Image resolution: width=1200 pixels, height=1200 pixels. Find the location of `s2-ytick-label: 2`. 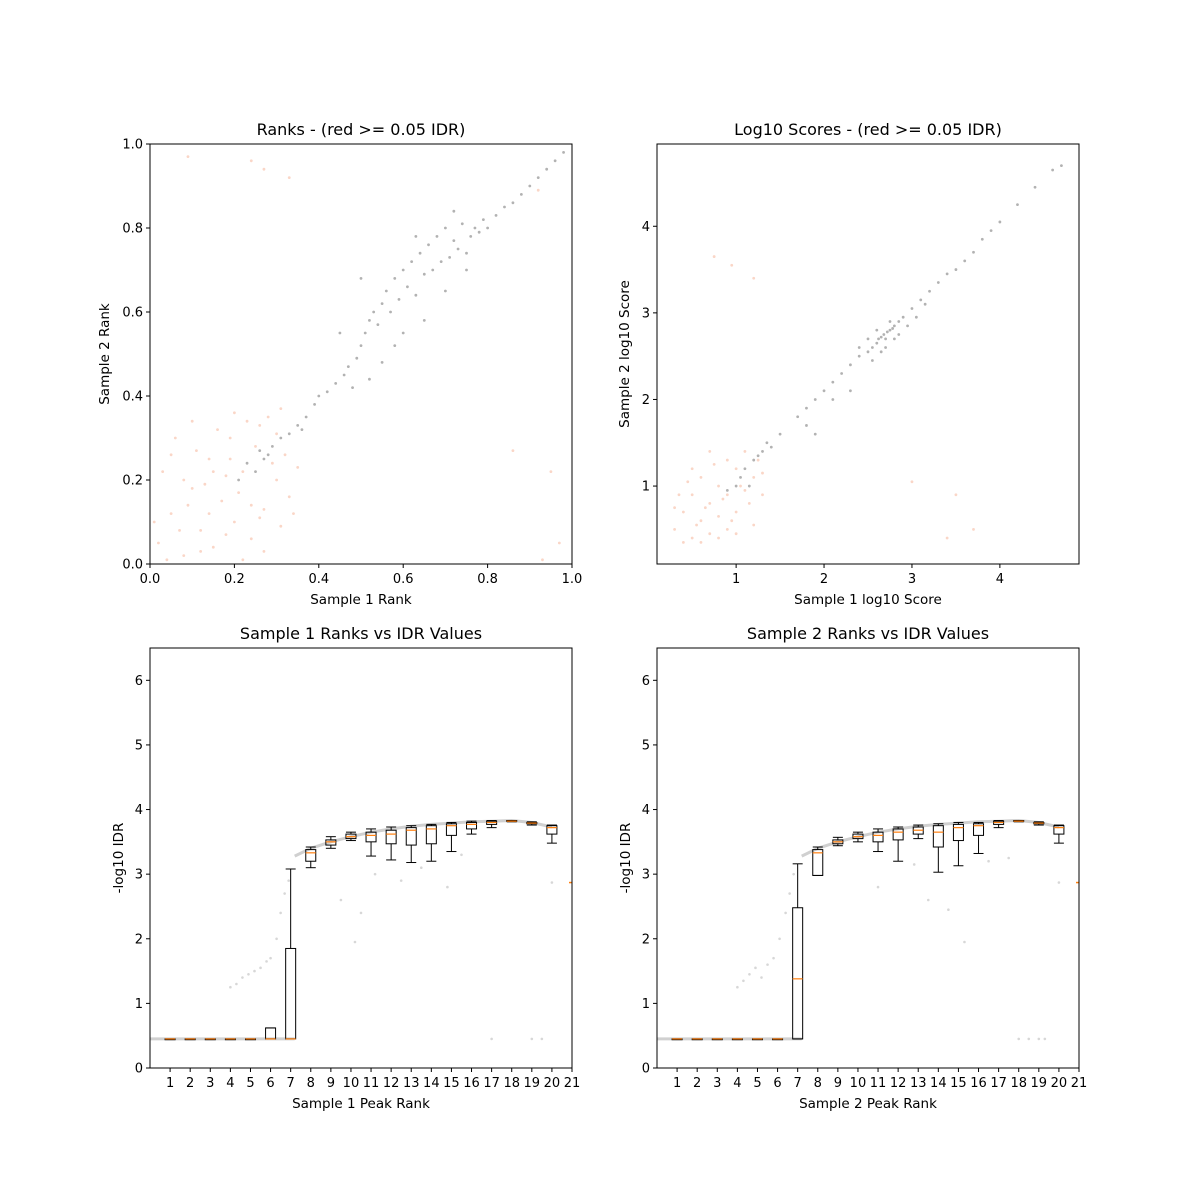

s2-ytick-label: 2 is located at coordinates (646, 939).